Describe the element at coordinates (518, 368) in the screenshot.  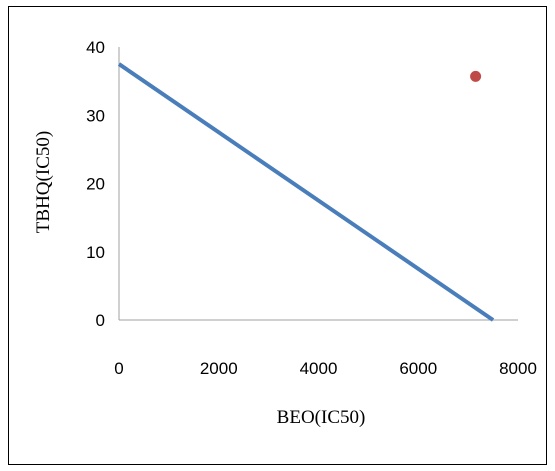
I see `x-tick-label: 8000` at that location.